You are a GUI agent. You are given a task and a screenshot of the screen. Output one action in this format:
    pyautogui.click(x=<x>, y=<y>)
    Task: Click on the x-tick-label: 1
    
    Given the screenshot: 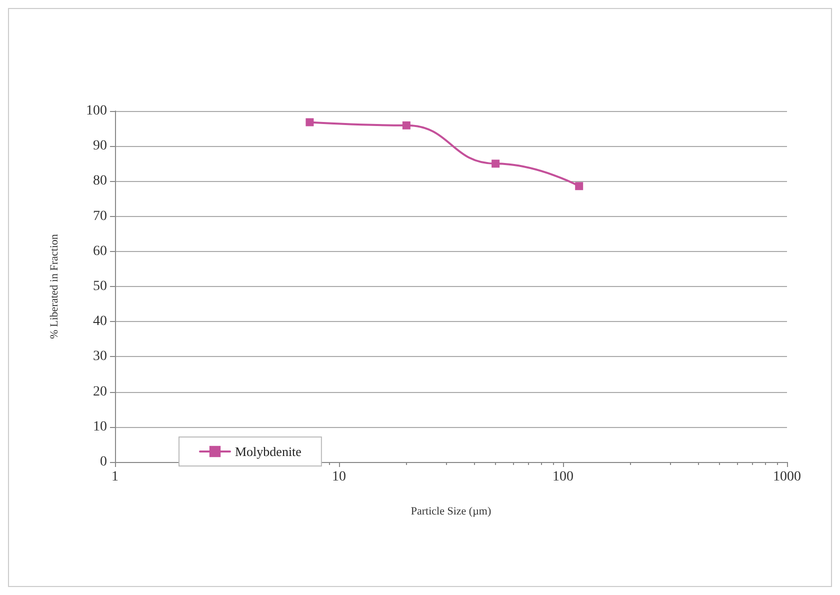 What is the action you would take?
    pyautogui.click(x=115, y=477)
    